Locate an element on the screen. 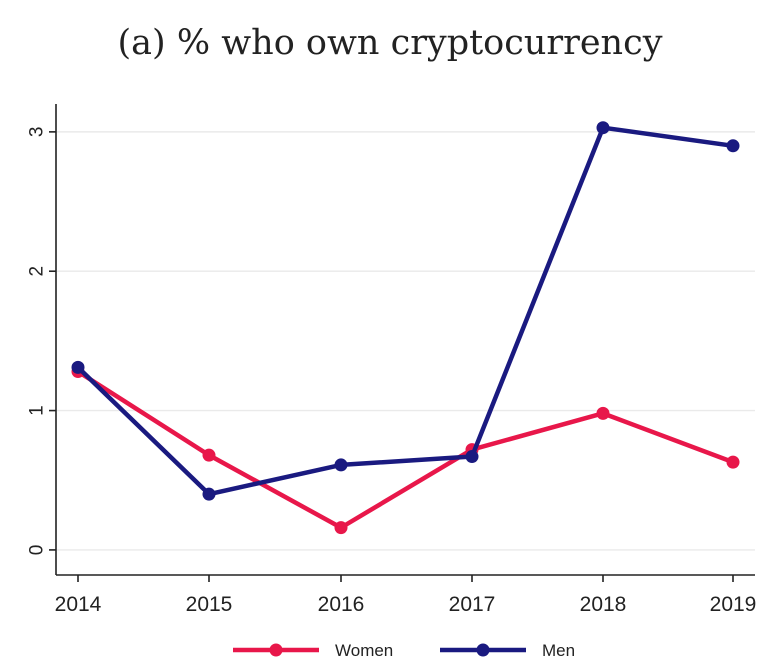 The width and height of the screenshot is (774, 668). y-tick-label: 1 is located at coordinates (37, 410).